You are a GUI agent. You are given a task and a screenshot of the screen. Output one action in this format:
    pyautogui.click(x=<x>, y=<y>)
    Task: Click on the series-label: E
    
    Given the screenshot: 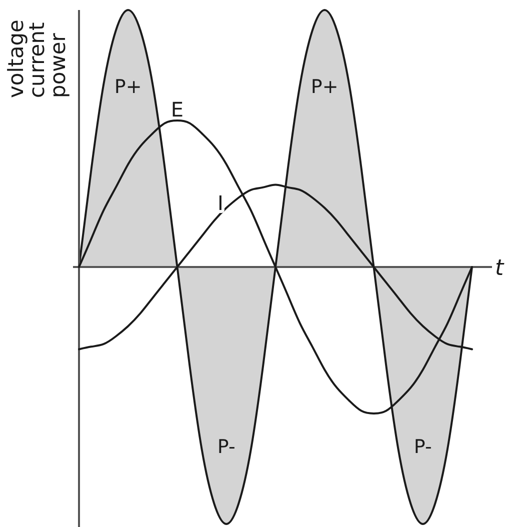 What is the action you would take?
    pyautogui.click(x=177, y=110)
    